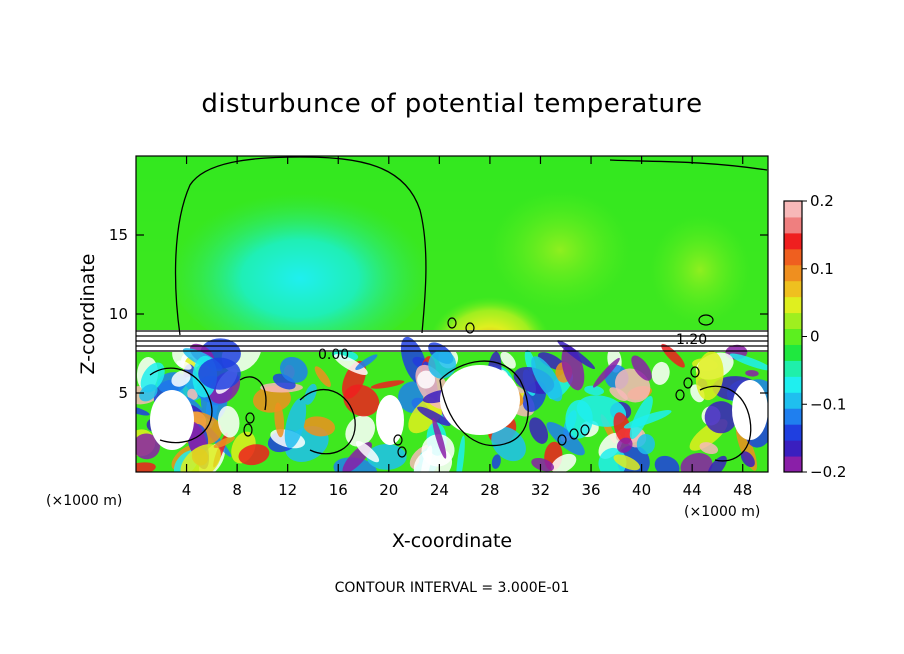  What do you see at coordinates (452, 541) in the screenshot?
I see `x-axis-label: X-coordinate` at bounding box center [452, 541].